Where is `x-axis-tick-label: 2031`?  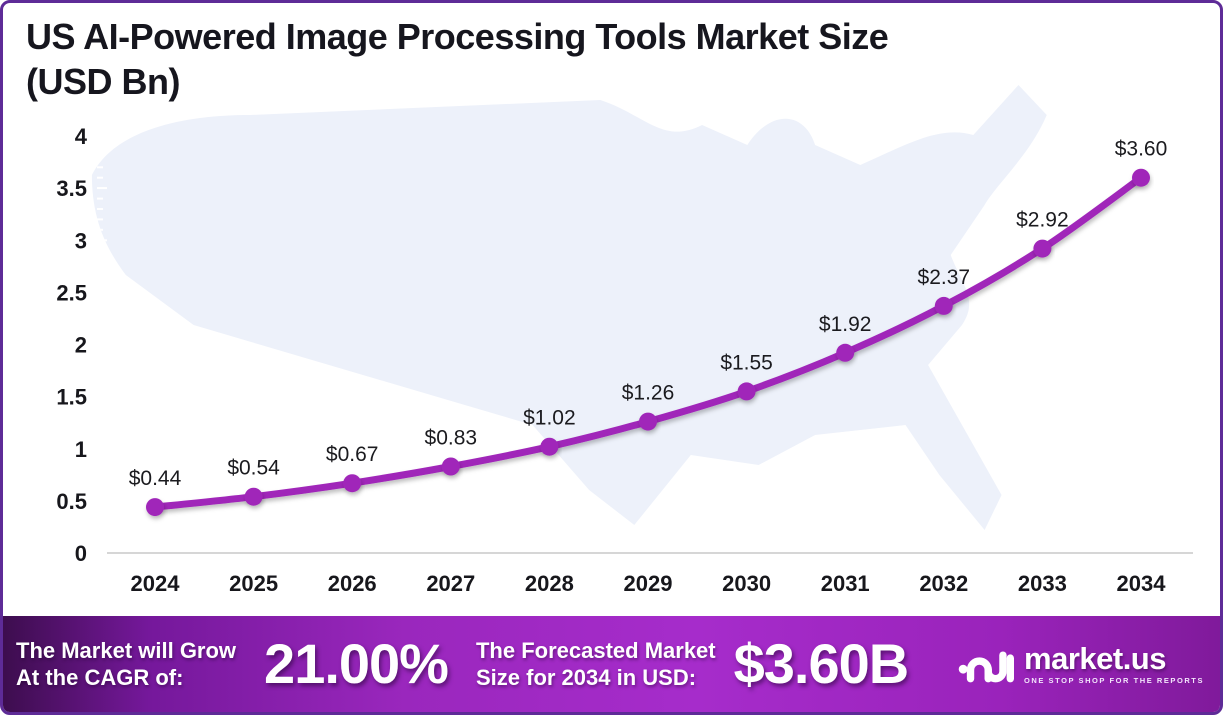 x-axis-tick-label: 2031 is located at coordinates (845, 583).